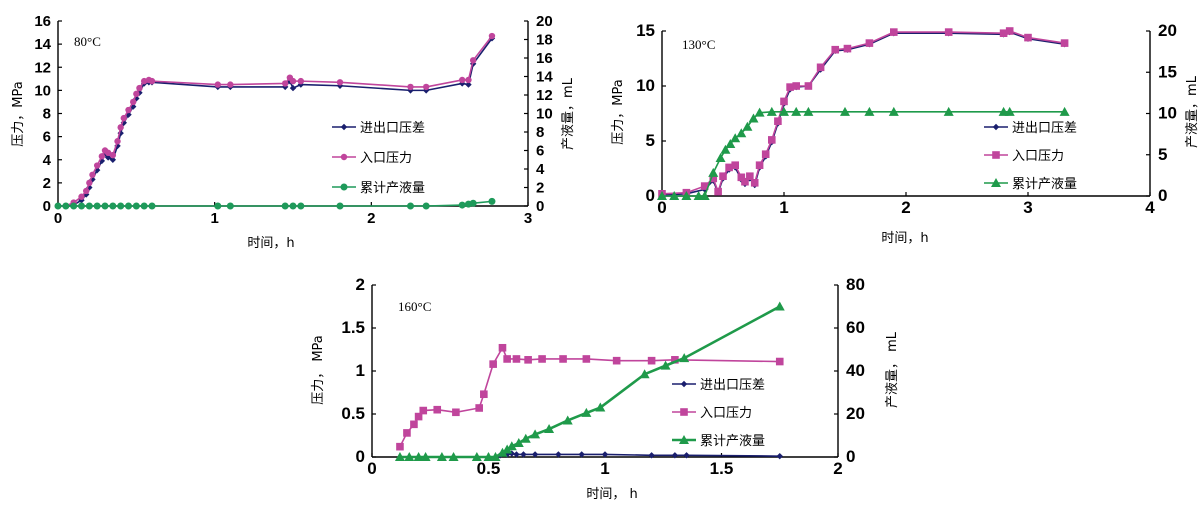 This screenshot has height=510, width=1204. Describe the element at coordinates (47, 183) in the screenshot. I see `y-tick-label: 2` at that location.